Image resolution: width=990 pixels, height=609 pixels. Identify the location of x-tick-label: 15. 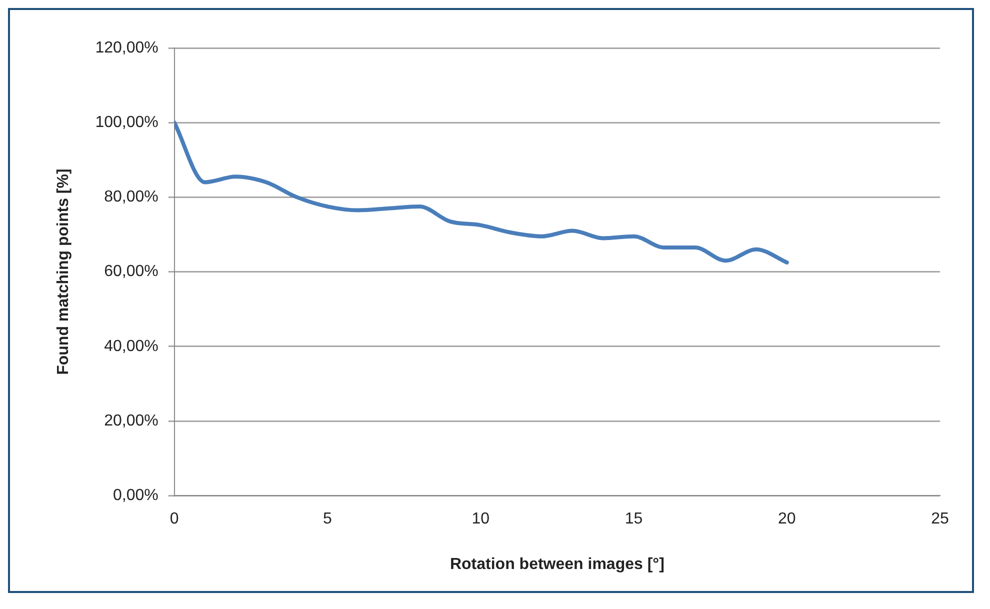
(633, 519).